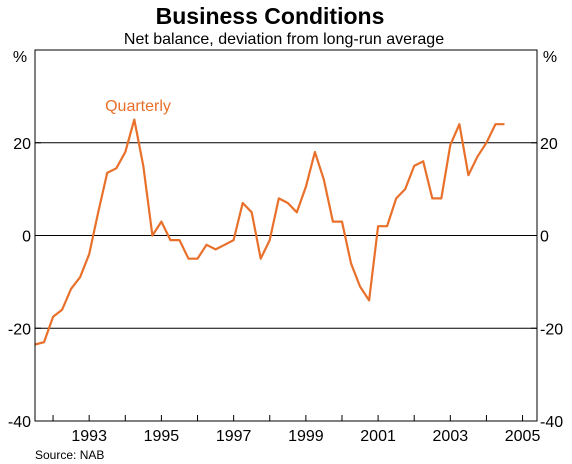 Image resolution: width=572 pixels, height=464 pixels. Describe the element at coordinates (306, 436) in the screenshot. I see `x-tick-label: 1999` at that location.